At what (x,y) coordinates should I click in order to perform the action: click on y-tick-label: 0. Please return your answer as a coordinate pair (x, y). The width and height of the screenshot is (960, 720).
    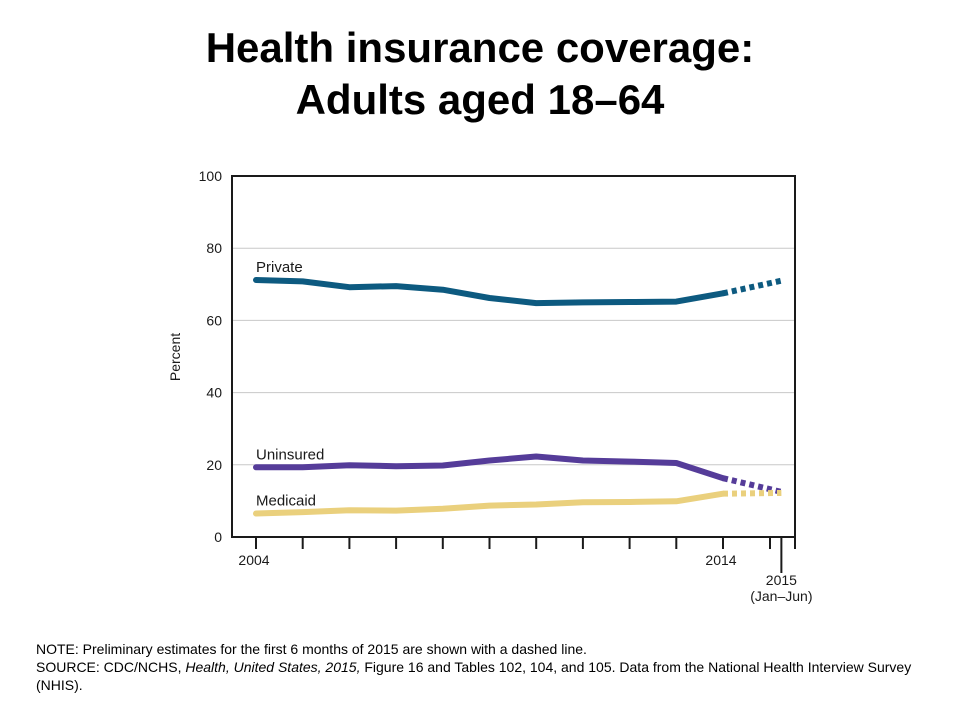
    Looking at the image, I should click on (218, 537).